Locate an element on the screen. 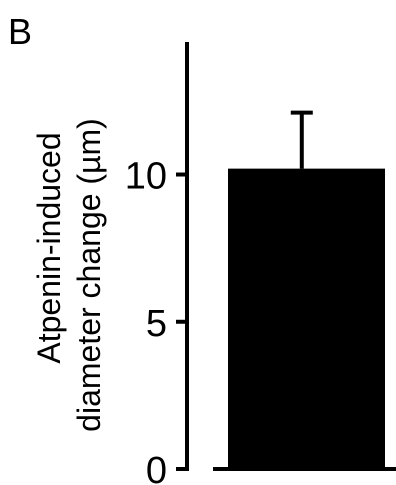 The width and height of the screenshot is (396, 485). y-axis-title-line-1: Atpenin-induced is located at coordinates (49, 247).